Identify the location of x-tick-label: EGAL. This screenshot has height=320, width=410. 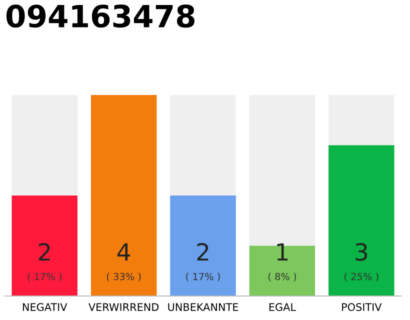
(282, 307).